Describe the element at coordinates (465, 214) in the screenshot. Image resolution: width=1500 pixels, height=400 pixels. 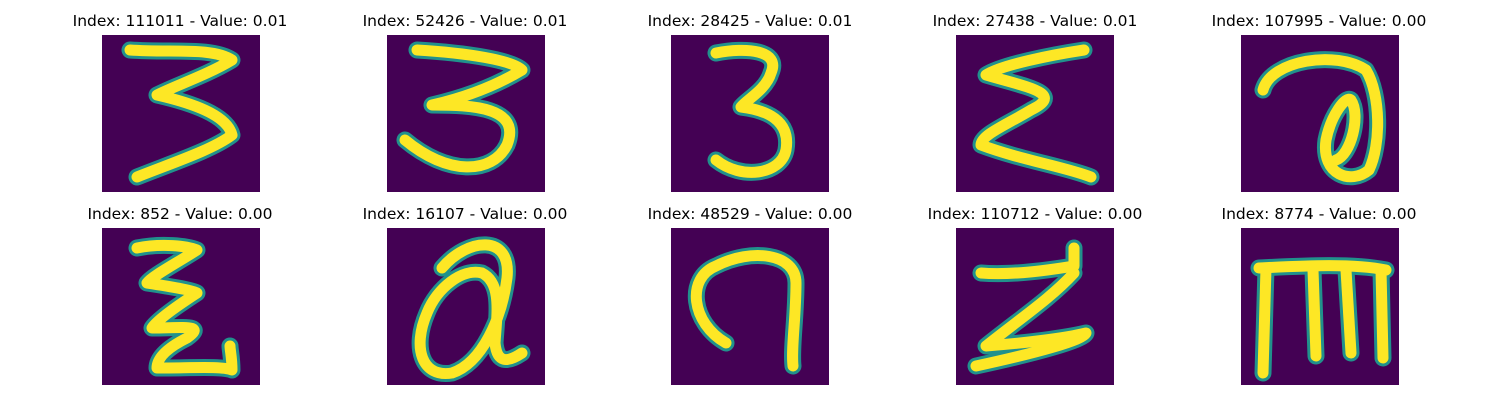
I see `panel-title-7: Index: 16107 - Value: 0.00` at that location.